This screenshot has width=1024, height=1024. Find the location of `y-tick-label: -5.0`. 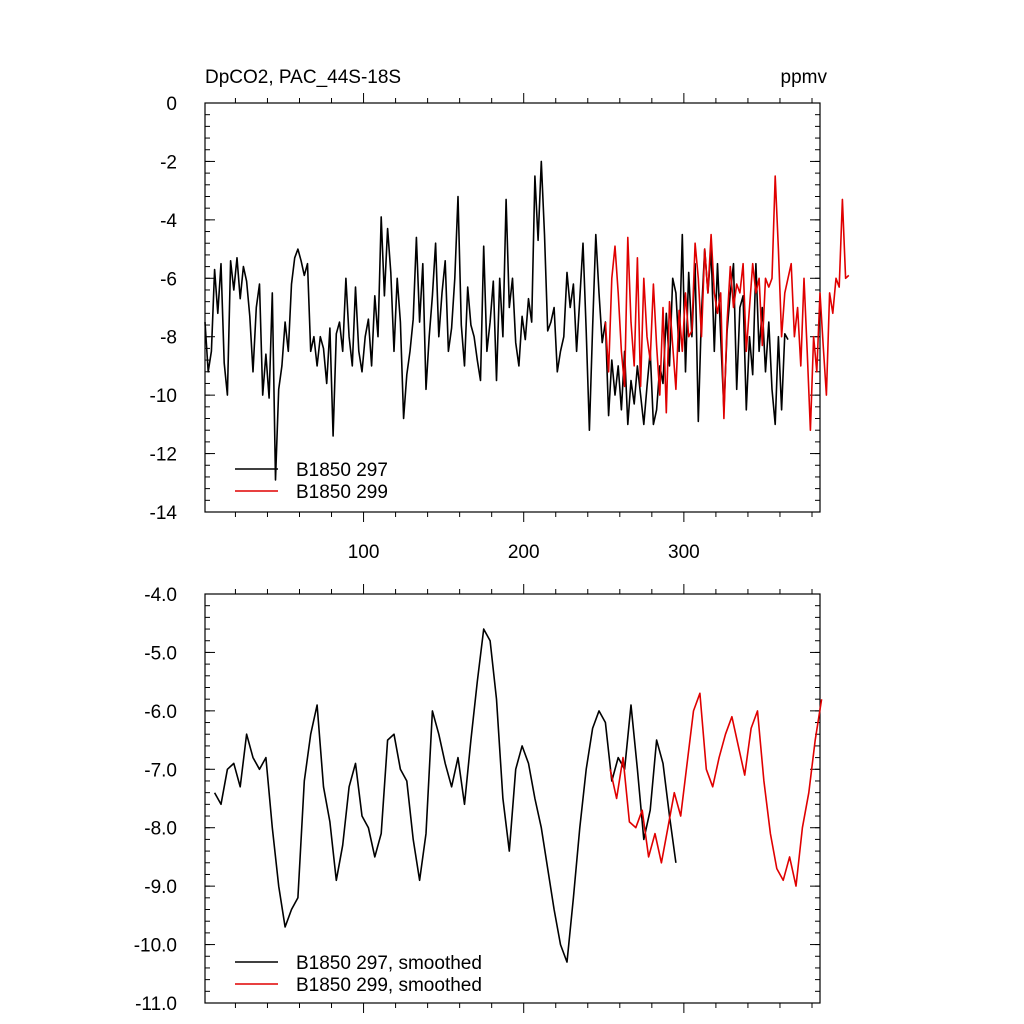

y-tick-label: -5.0 is located at coordinates (160, 653).